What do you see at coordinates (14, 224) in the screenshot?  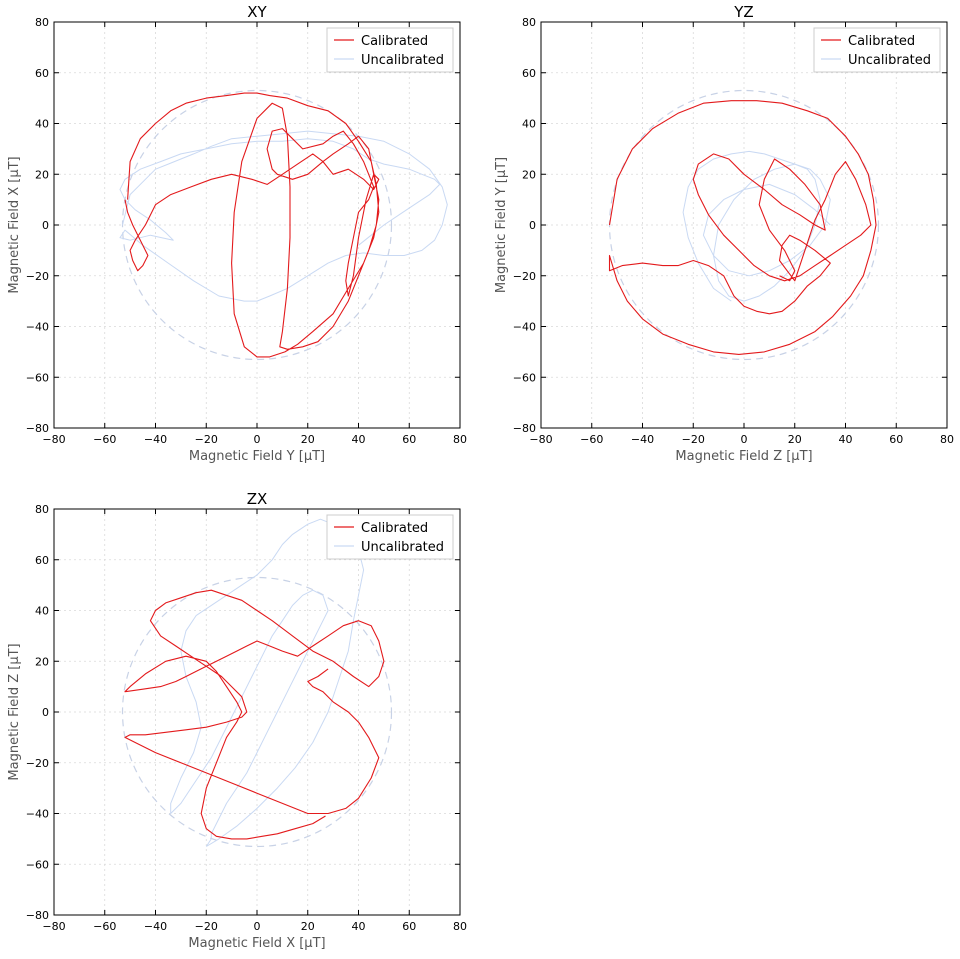 I see `y-axis-label: Magnetic Field X [μT]` at bounding box center [14, 224].